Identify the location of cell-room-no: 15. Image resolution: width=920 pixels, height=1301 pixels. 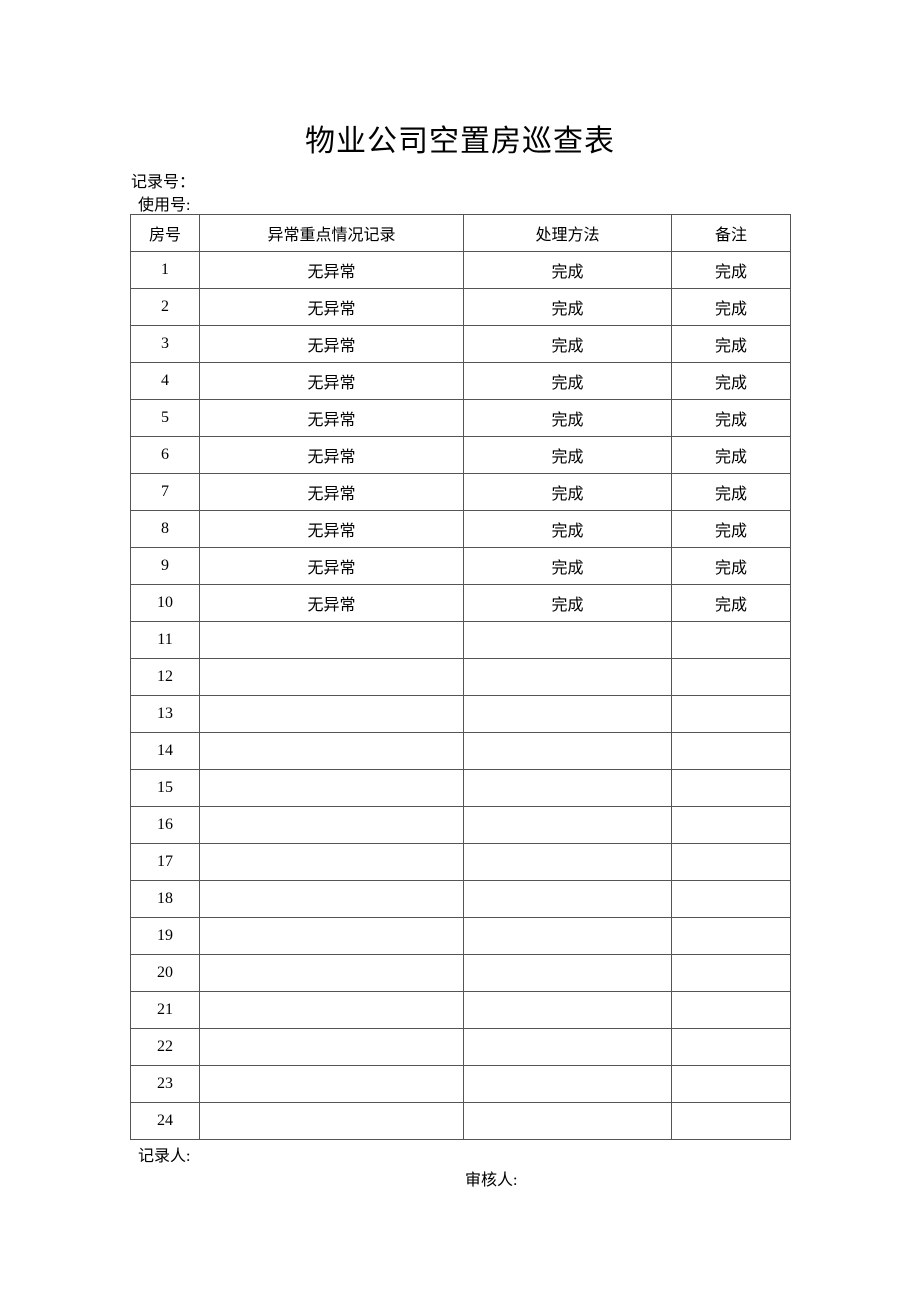
(165, 788).